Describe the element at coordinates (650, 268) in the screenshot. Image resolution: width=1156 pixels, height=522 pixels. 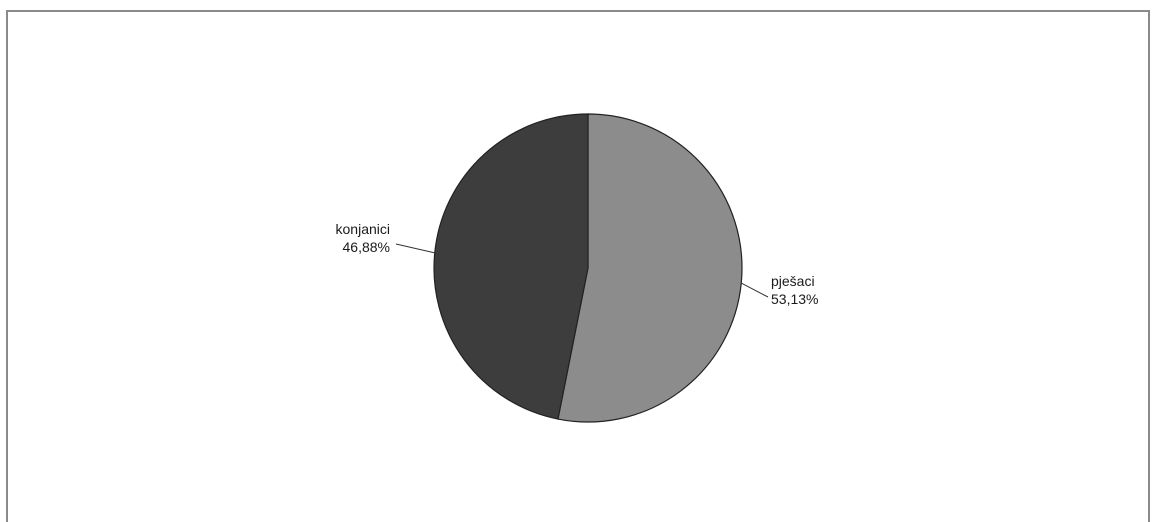
I see `pie-slice-pjesaci` at that location.